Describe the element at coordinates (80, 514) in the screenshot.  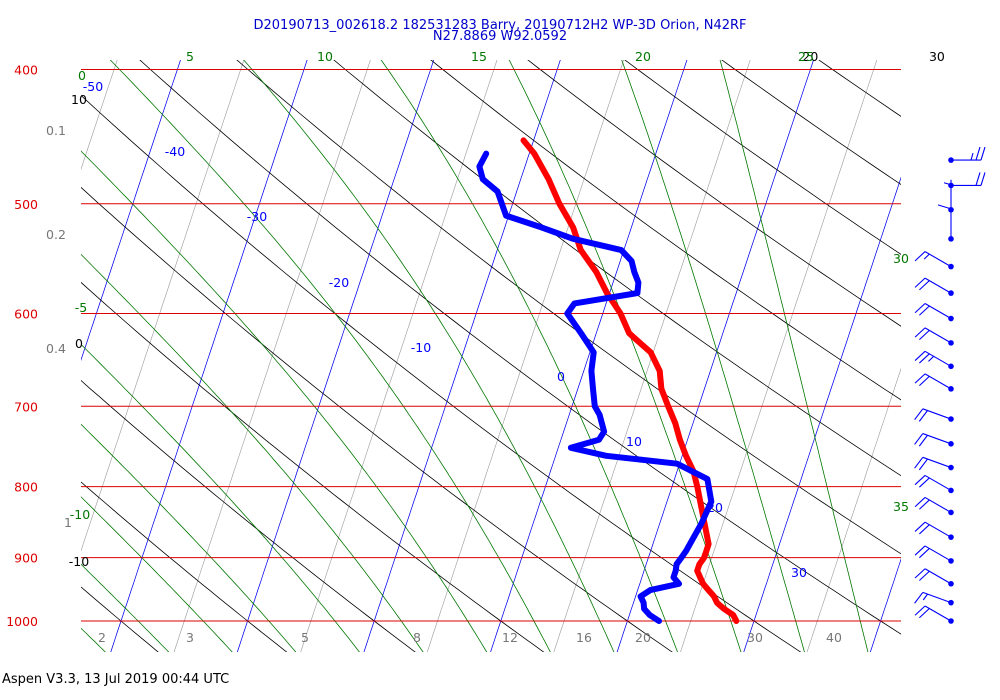
I see `moist-adiabat-label: -10` at that location.